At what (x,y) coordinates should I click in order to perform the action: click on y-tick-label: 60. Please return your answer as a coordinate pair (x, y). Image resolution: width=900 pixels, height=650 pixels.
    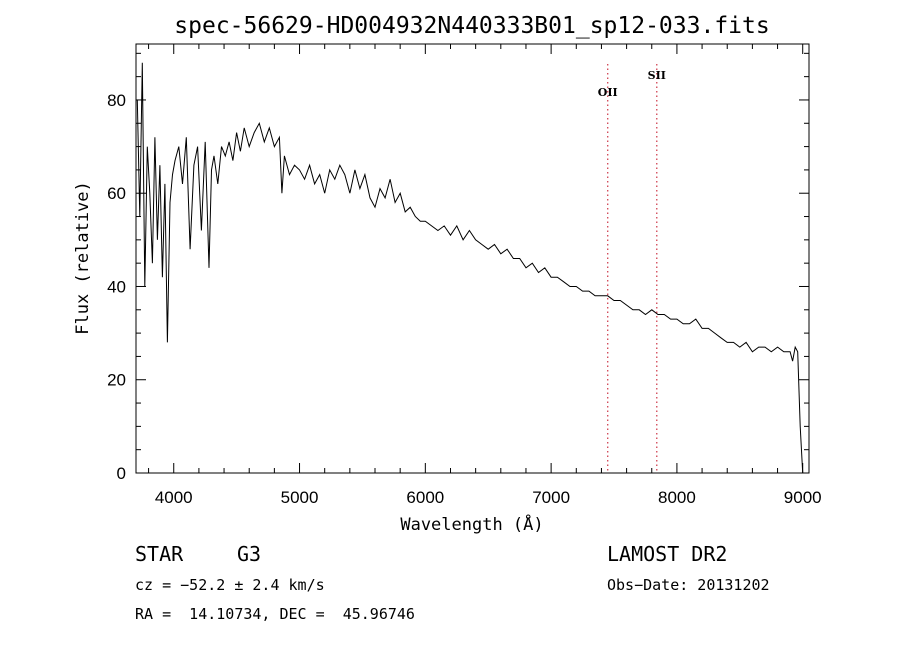
    Looking at the image, I should click on (116, 193).